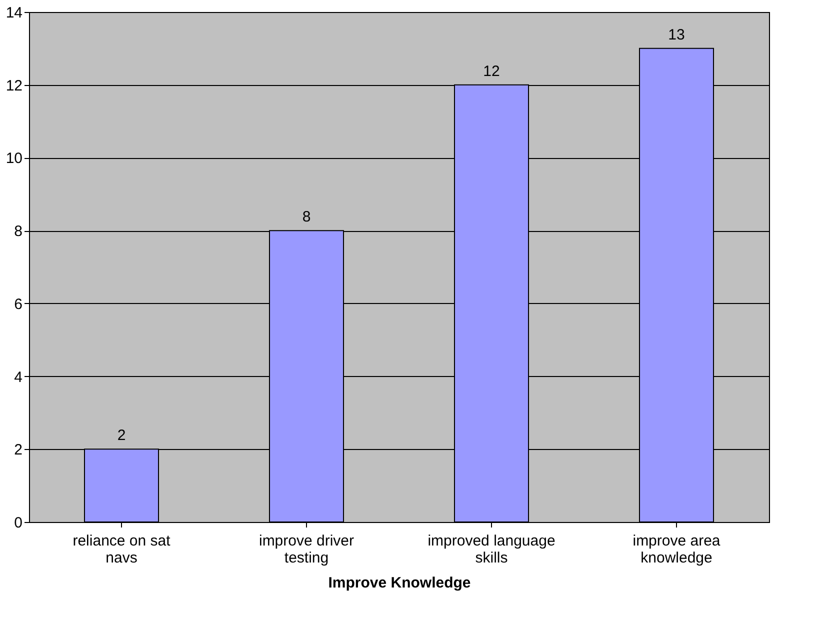  I want to click on y-tick-label: 12, so click(14, 85).